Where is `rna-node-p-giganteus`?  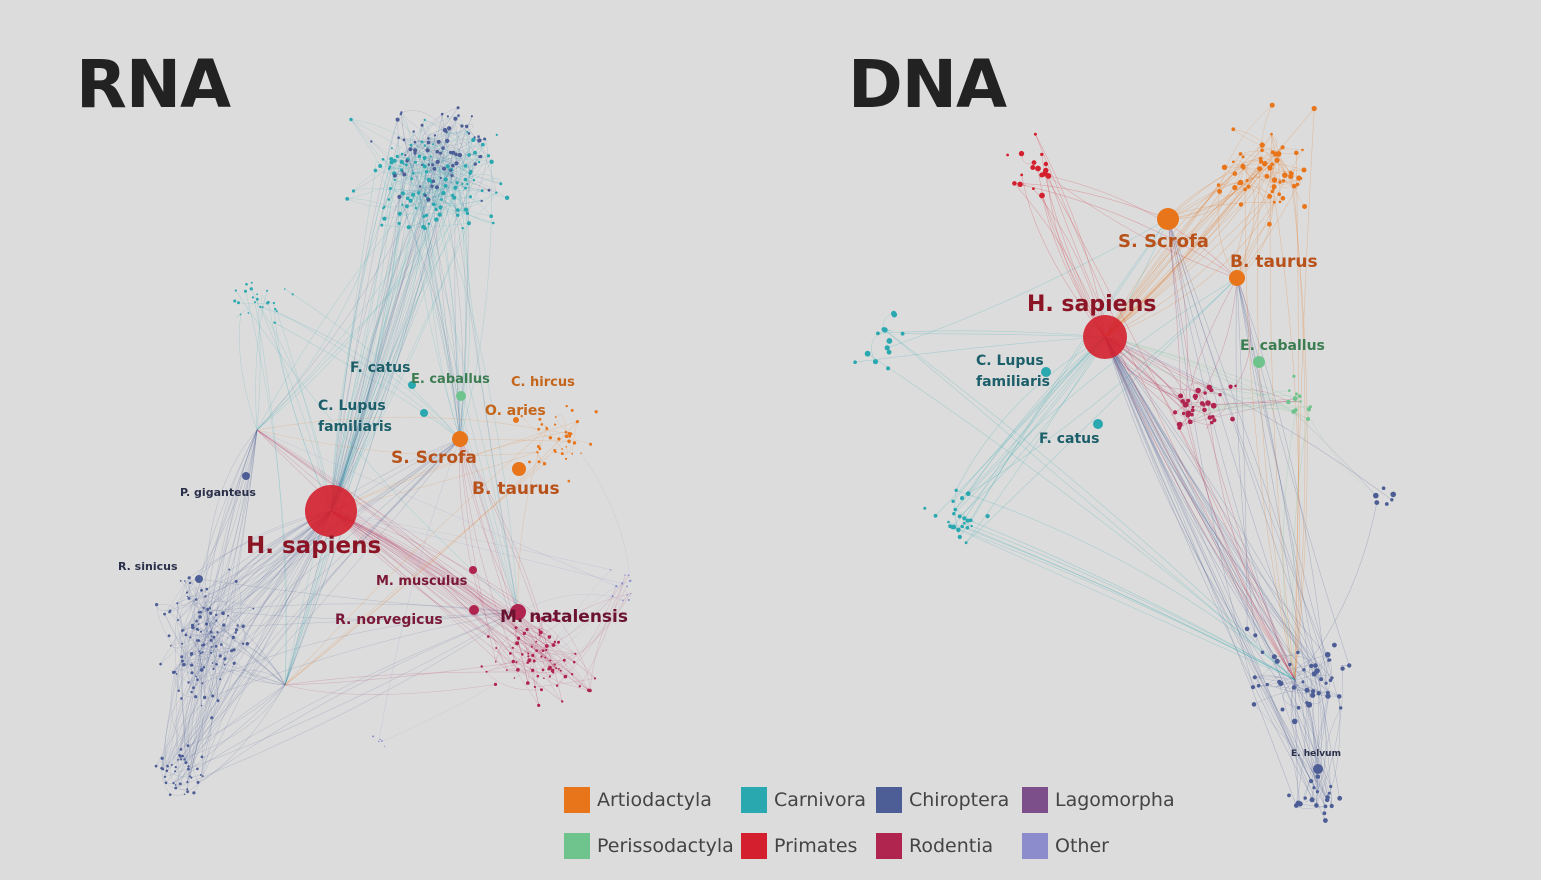
rna-node-p-giganteus is located at coordinates (246, 476).